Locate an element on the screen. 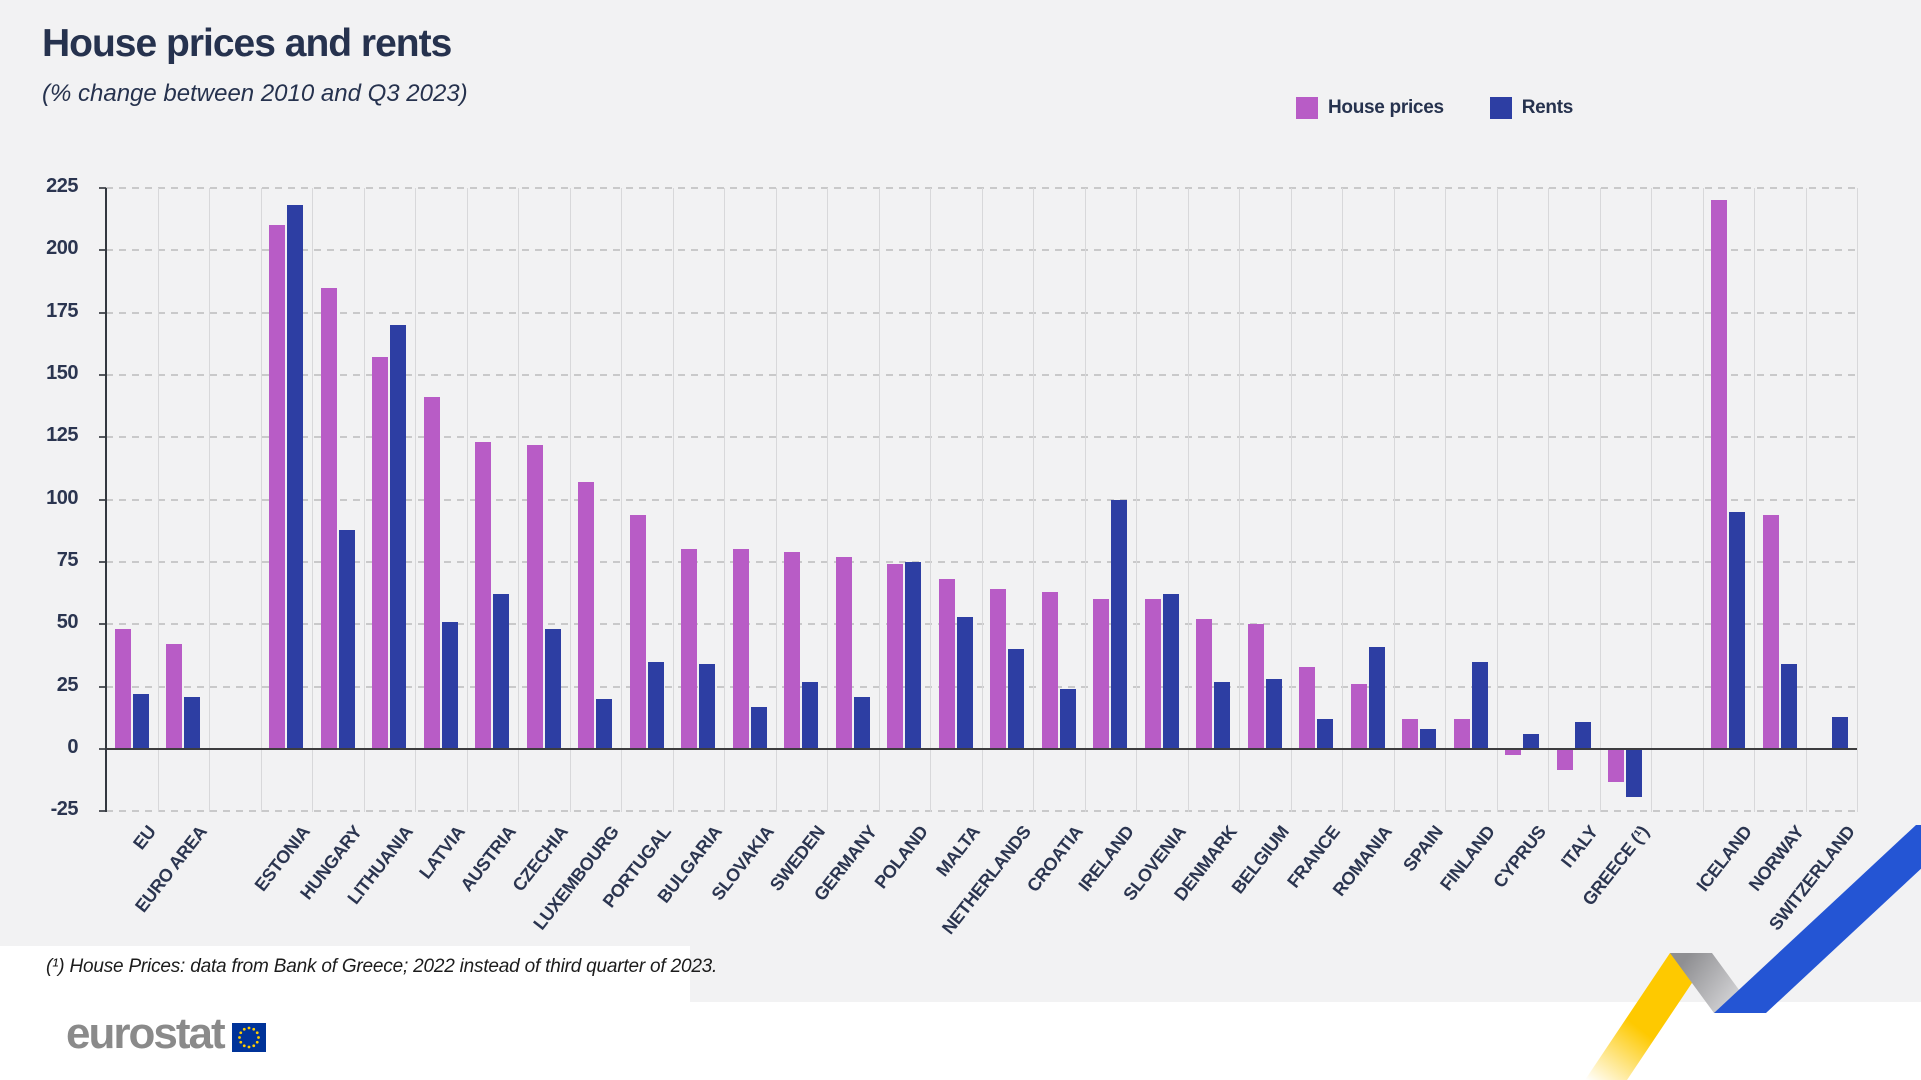  bar-rents-netherlands is located at coordinates (1016, 699).